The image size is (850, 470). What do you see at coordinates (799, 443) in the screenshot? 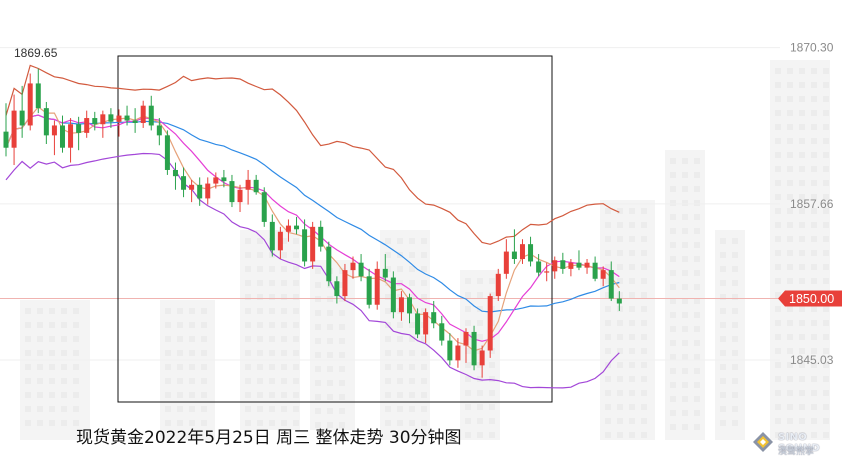
I see `logo-brand: SINO SOUND` at bounding box center [799, 443].